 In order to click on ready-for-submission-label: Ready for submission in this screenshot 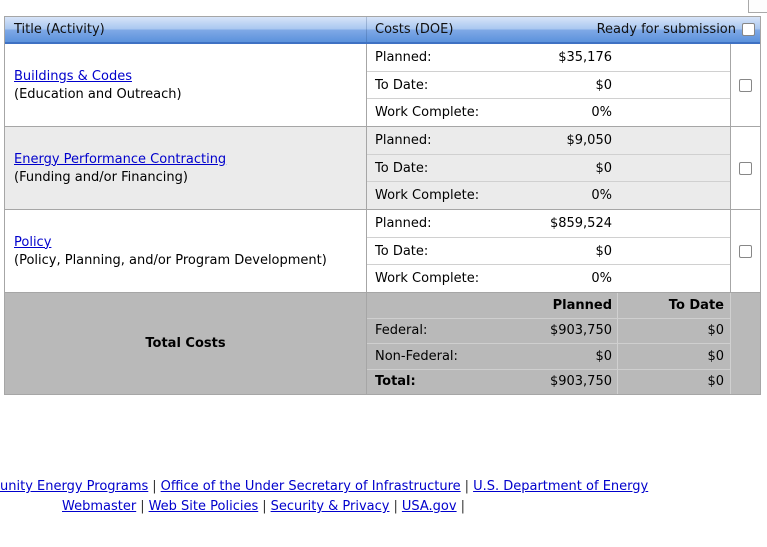, I will do `click(666, 29)`.